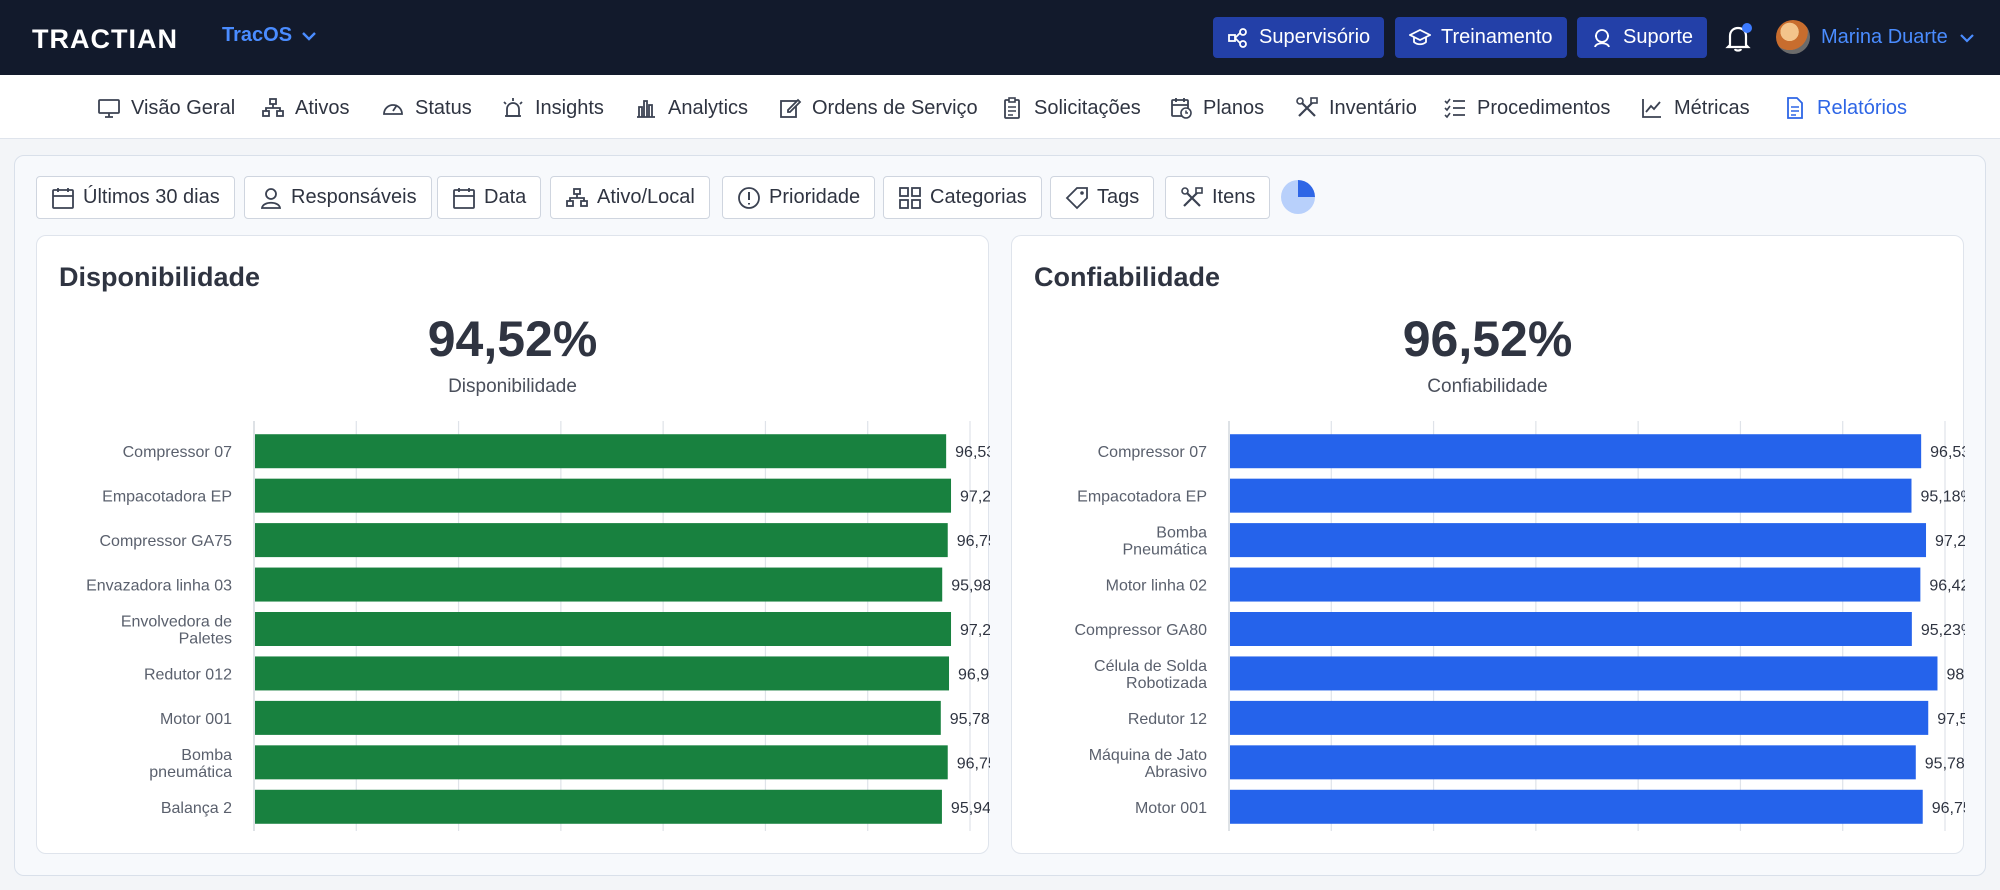 The width and height of the screenshot is (2000, 890). What do you see at coordinates (1298, 197) in the screenshot?
I see `chart-type-pie-icon` at bounding box center [1298, 197].